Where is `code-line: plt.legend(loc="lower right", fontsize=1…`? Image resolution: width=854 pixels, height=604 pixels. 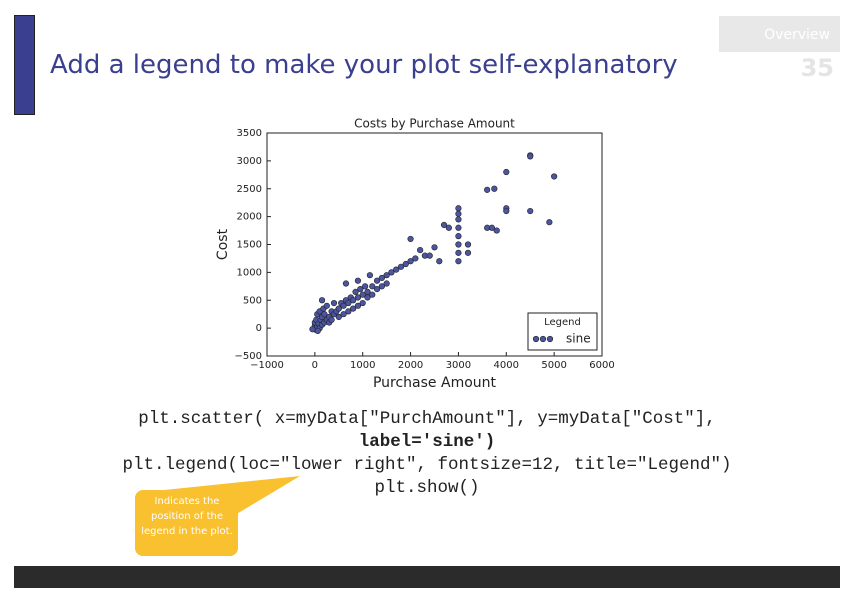 code-line: plt.legend(loc="lower right", fontsize=1… is located at coordinates (427, 465).